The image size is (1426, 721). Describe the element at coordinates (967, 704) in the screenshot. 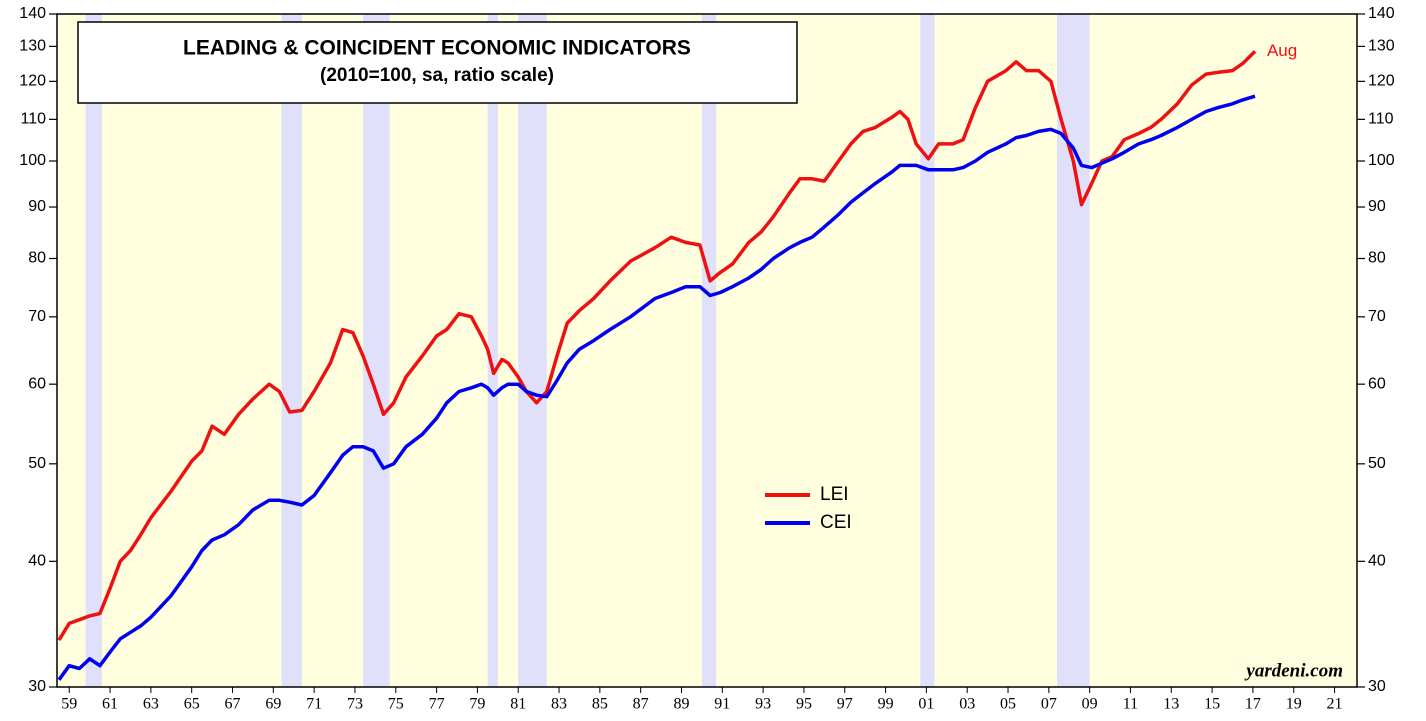

I see `x-tick-label: 03` at that location.